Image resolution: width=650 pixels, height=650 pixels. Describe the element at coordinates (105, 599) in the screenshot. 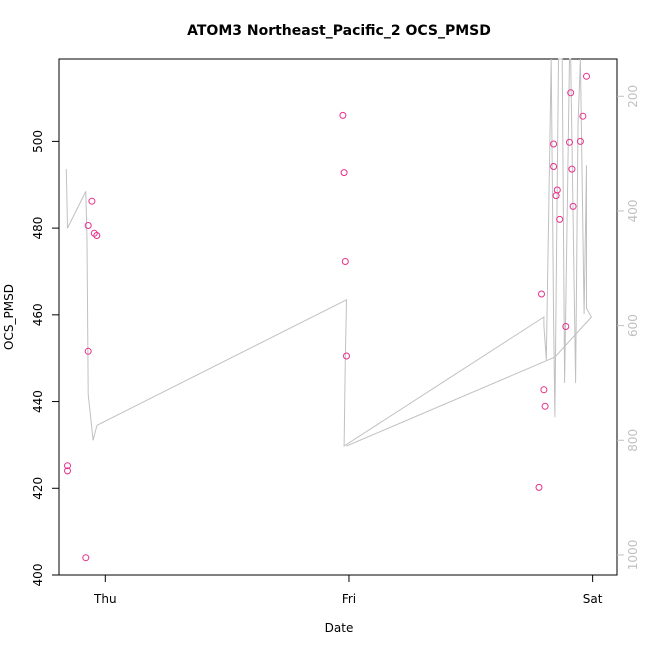

I see `x-tick-label: Thu` at that location.